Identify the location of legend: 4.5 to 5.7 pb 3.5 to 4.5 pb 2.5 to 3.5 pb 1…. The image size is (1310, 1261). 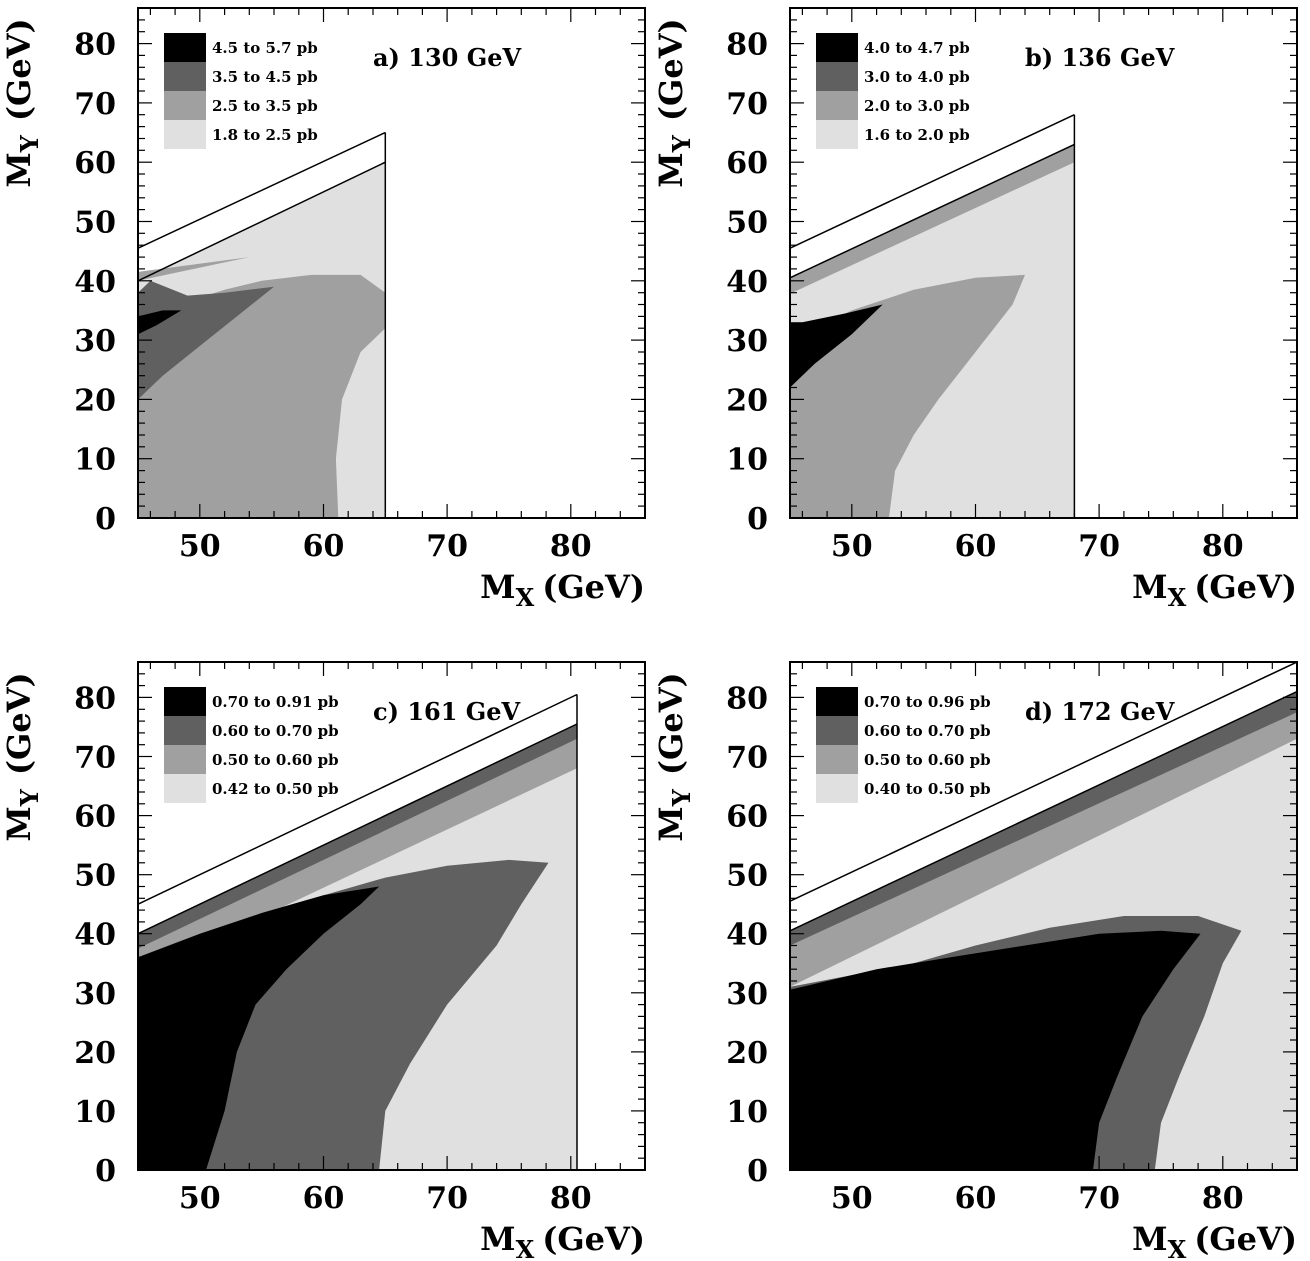
(241, 91).